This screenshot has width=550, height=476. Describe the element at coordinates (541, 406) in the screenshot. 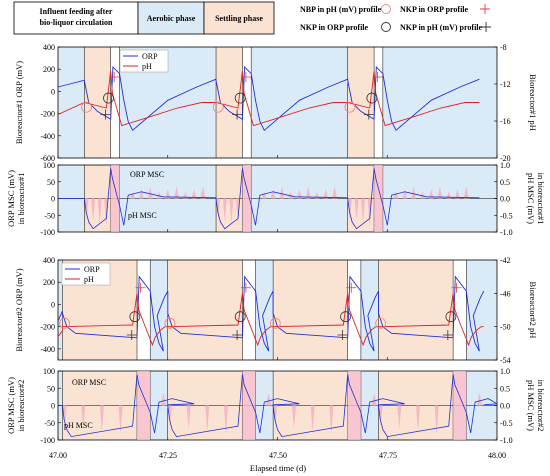

I see `y2-axis-label: in bioreactor#2` at that location.